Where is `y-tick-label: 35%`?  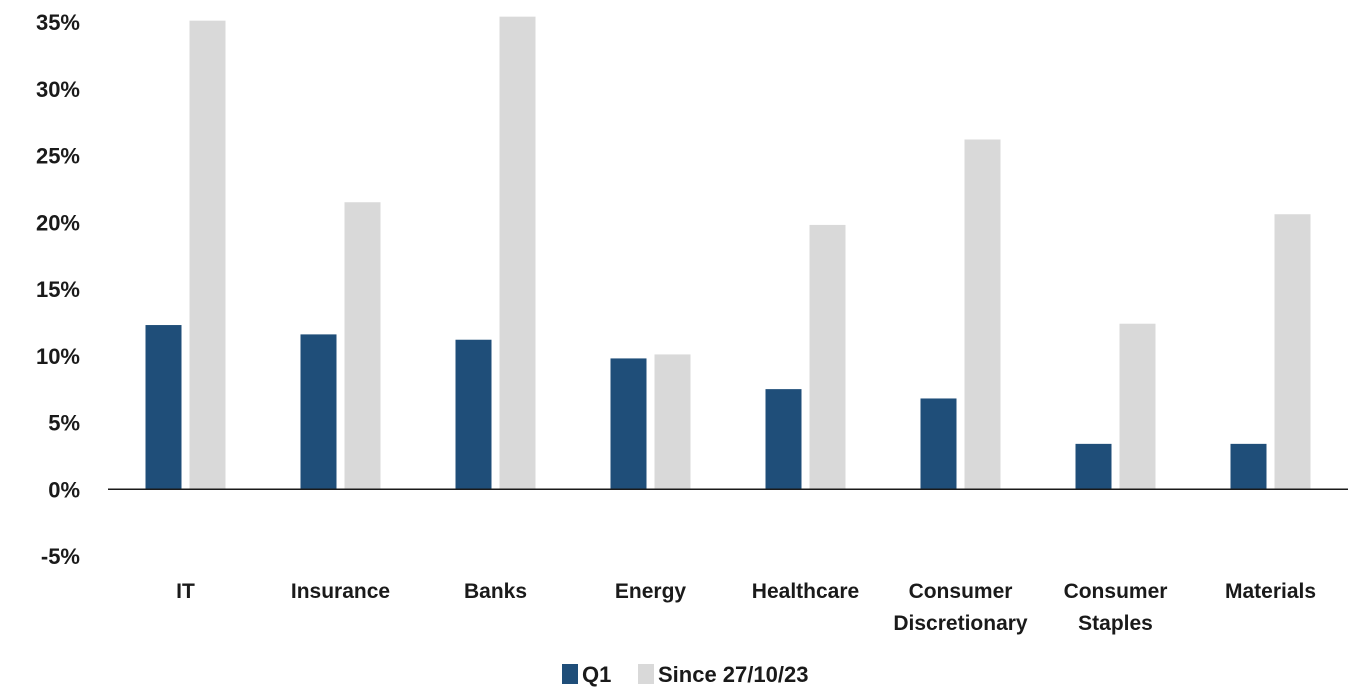 y-tick-label: 35% is located at coordinates (58, 22).